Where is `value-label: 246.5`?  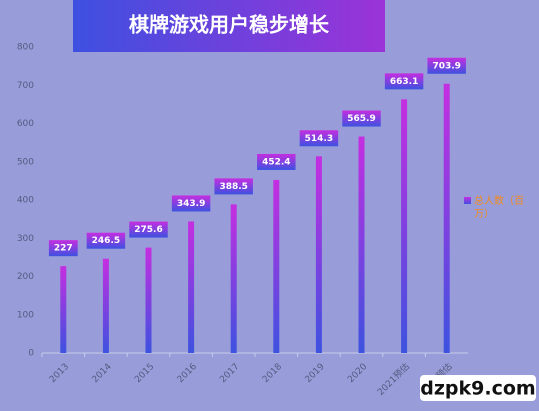 value-label: 246.5 is located at coordinates (106, 241).